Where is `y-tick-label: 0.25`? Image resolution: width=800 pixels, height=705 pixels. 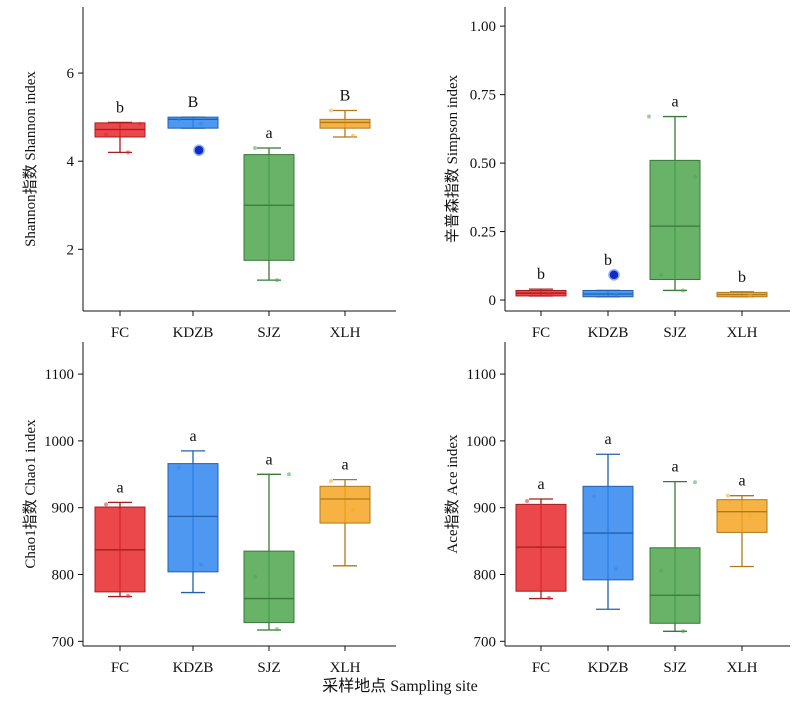
y-tick-label: 0.25 is located at coordinates (483, 233).